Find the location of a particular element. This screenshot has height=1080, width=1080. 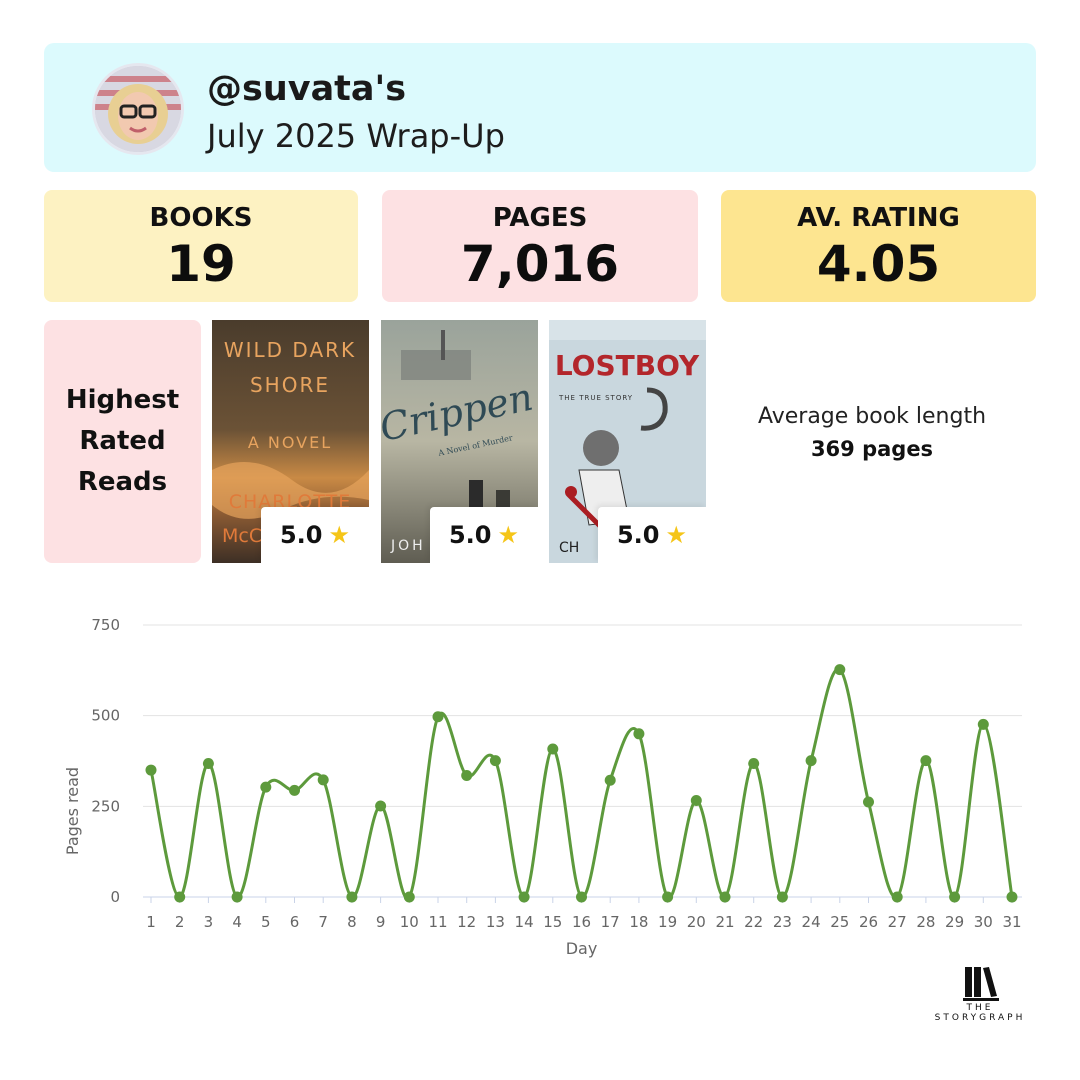

header-banner: @suvata's July 2025 Wrap-Up is located at coordinates (540, 107).